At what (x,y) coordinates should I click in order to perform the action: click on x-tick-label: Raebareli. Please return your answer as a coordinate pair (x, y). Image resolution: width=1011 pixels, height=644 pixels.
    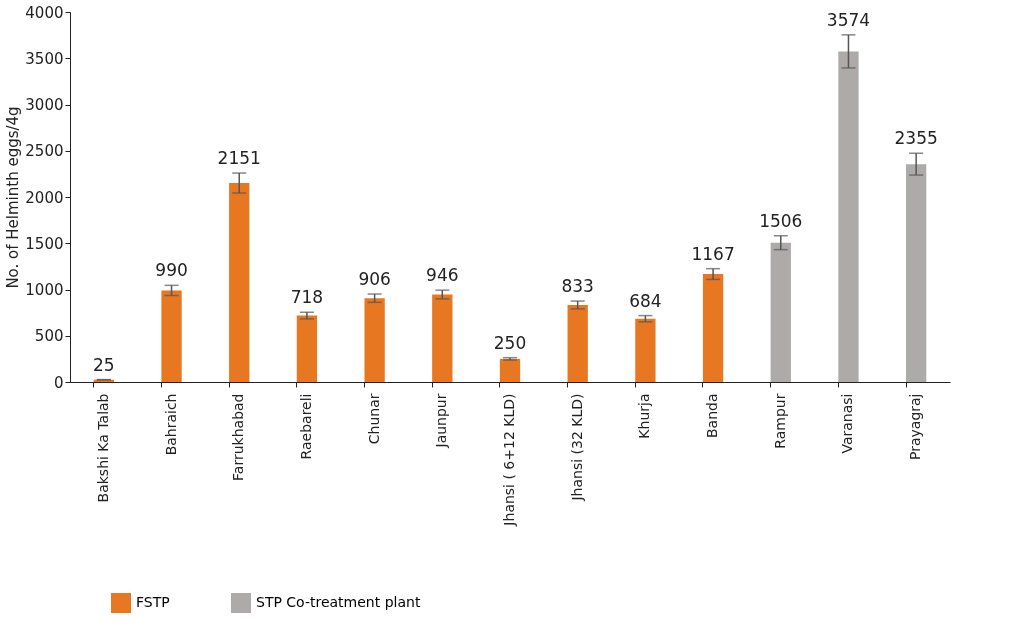
    Looking at the image, I should click on (305, 426).